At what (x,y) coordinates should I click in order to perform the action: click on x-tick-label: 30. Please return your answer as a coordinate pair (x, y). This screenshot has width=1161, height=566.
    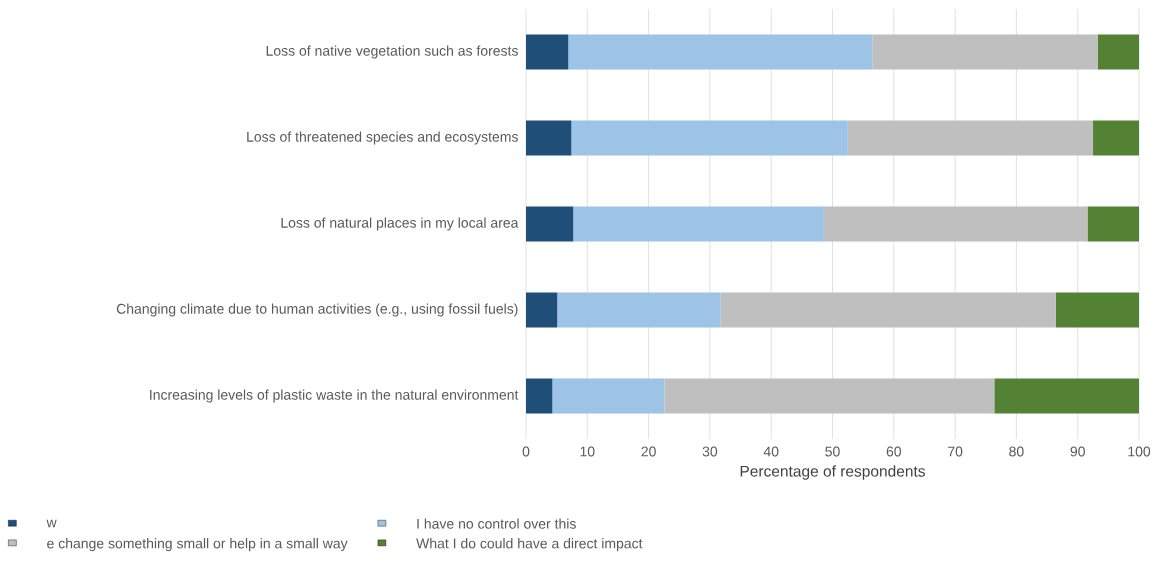
    Looking at the image, I should click on (710, 451).